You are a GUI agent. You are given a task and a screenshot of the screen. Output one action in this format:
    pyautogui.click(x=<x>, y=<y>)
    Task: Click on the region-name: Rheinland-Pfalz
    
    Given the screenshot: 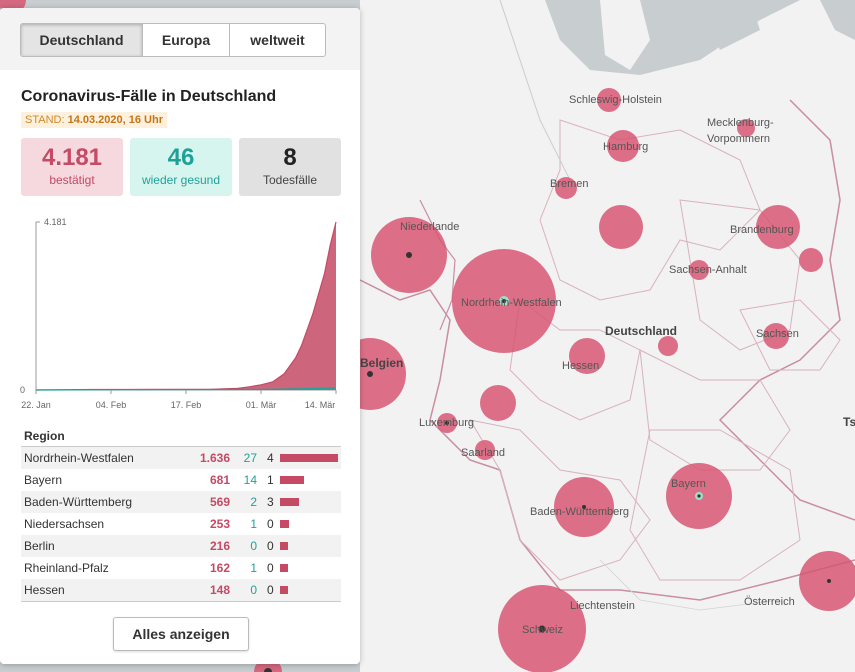 What is the action you would take?
    pyautogui.click(x=66, y=568)
    